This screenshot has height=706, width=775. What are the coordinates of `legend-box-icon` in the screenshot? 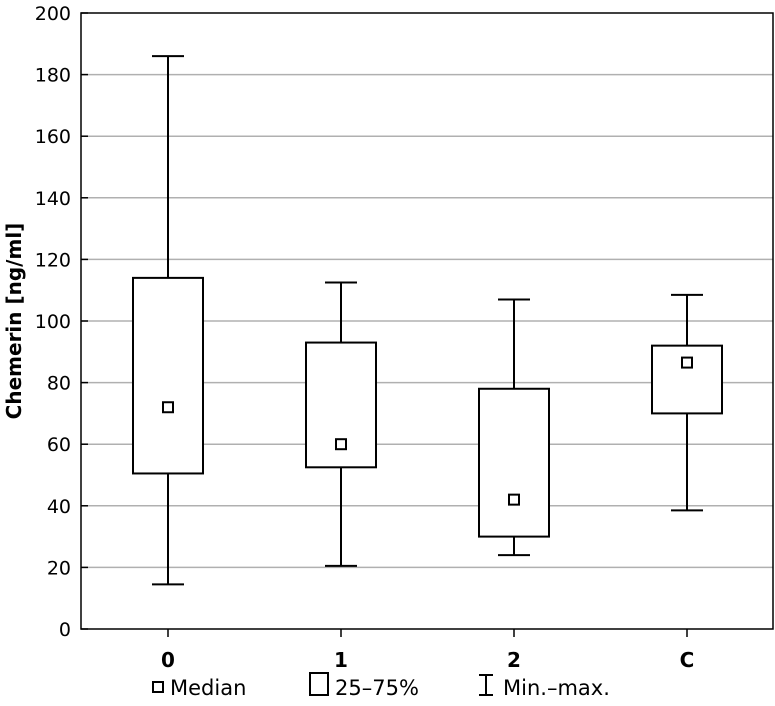 It's located at (319, 684).